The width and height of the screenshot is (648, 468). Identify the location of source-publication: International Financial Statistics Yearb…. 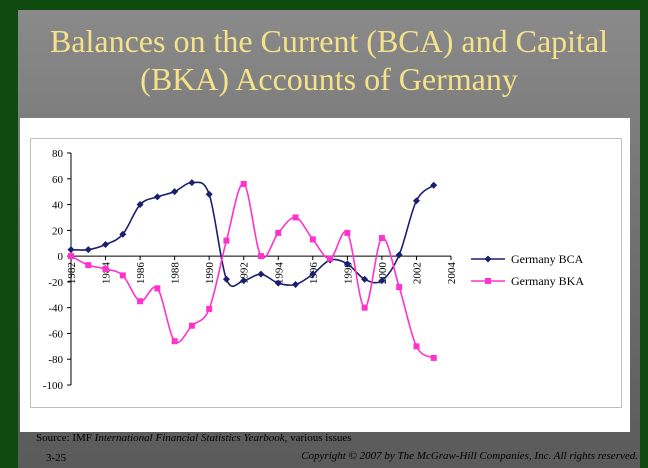
(191, 438).